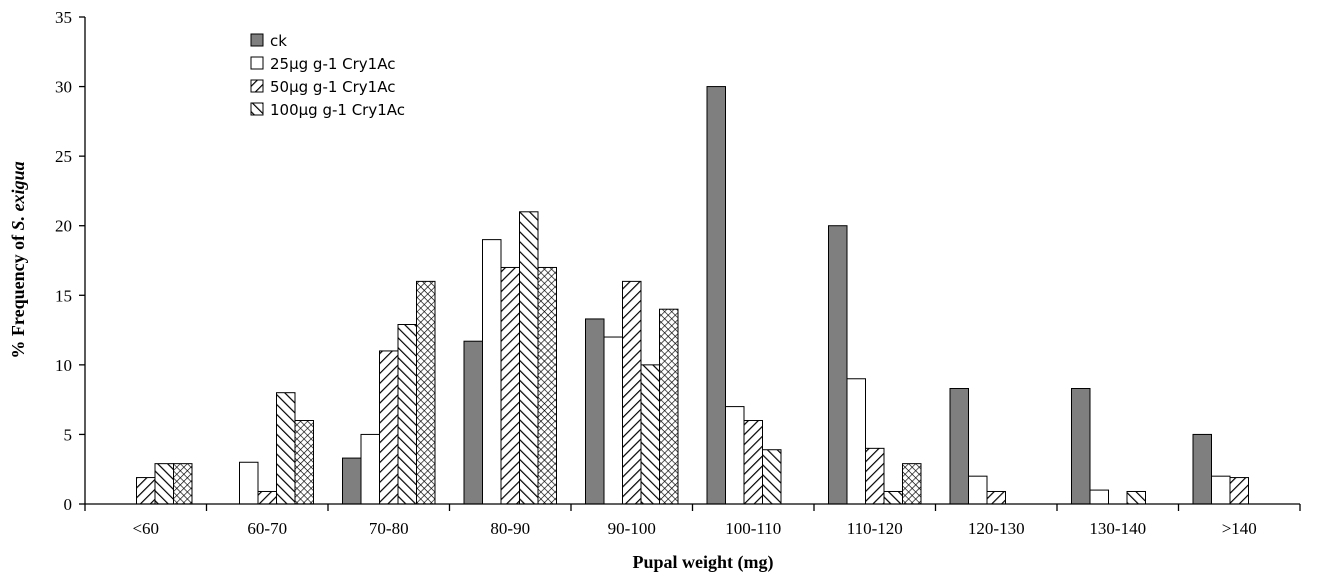 The image size is (1318, 575). I want to click on legend-label: ck, so click(278, 41).